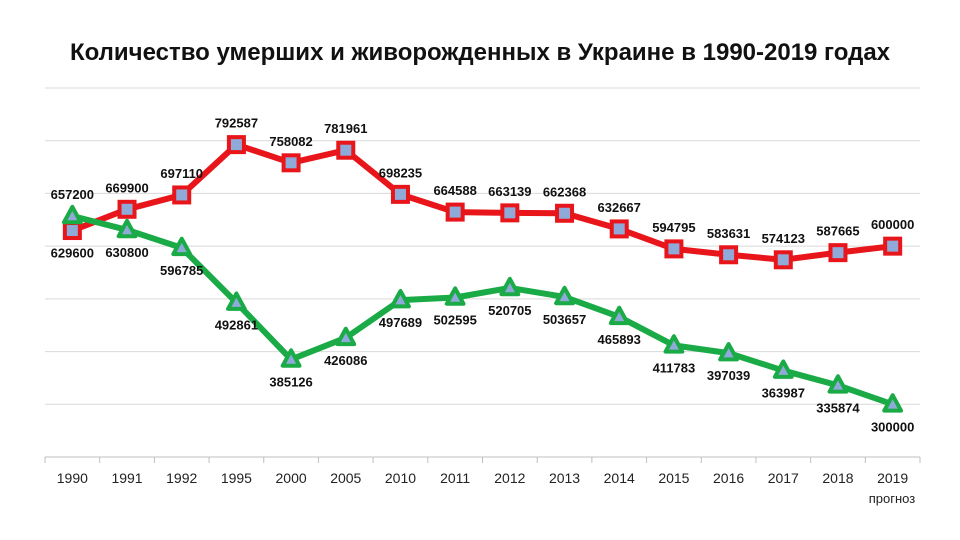  Describe the element at coordinates (72, 478) in the screenshot. I see `x-tick-label: 1990` at that location.